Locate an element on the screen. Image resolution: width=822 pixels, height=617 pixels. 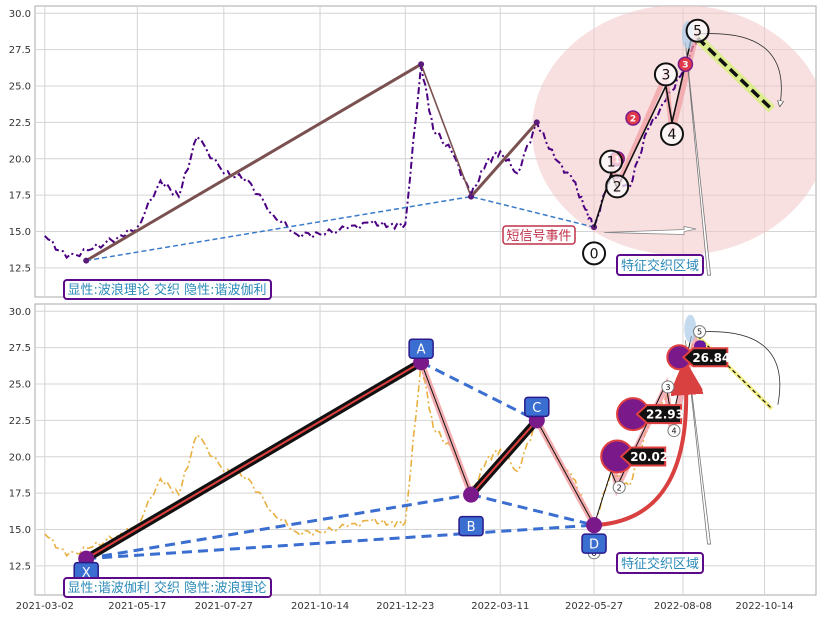
harmonic-label-B: B is located at coordinates (471, 527).